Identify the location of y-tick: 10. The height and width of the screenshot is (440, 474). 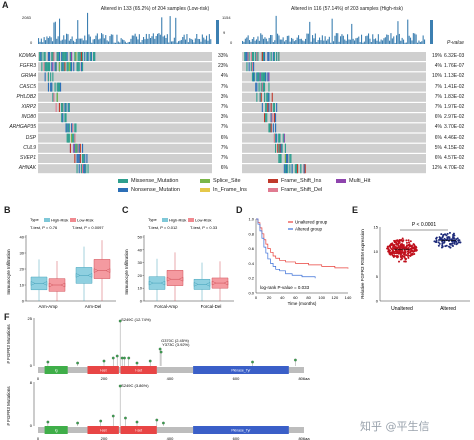
(140, 288).